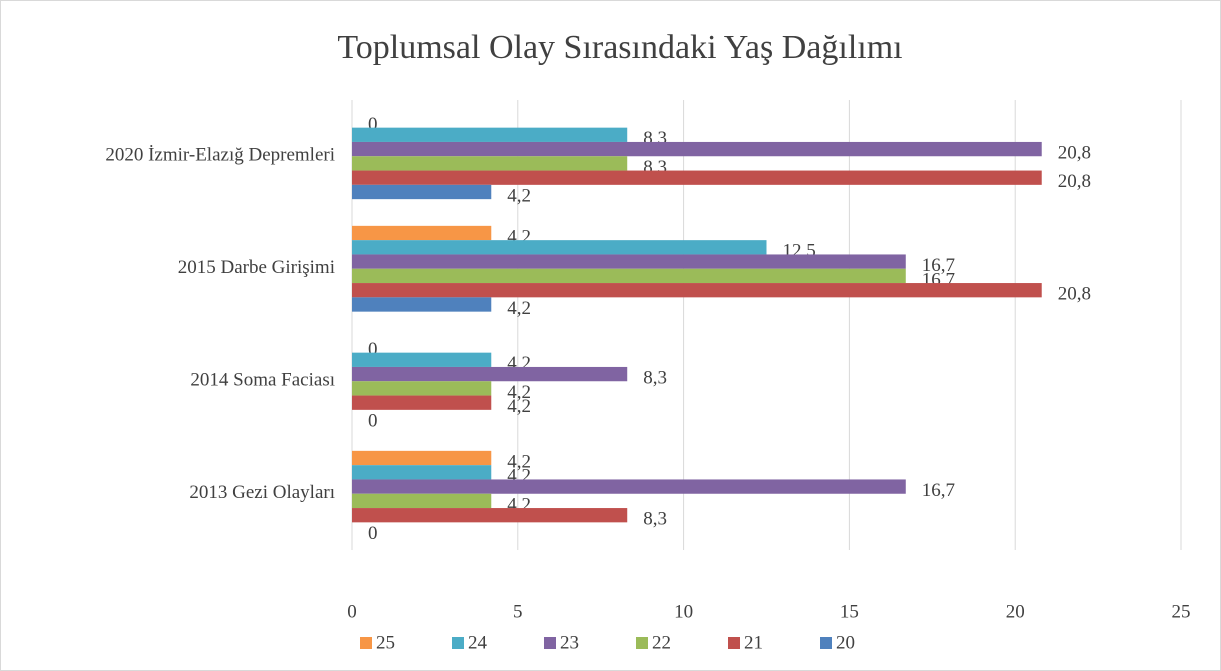 Image resolution: width=1221 pixels, height=671 pixels. I want to click on legend-label: 23, so click(569, 642).